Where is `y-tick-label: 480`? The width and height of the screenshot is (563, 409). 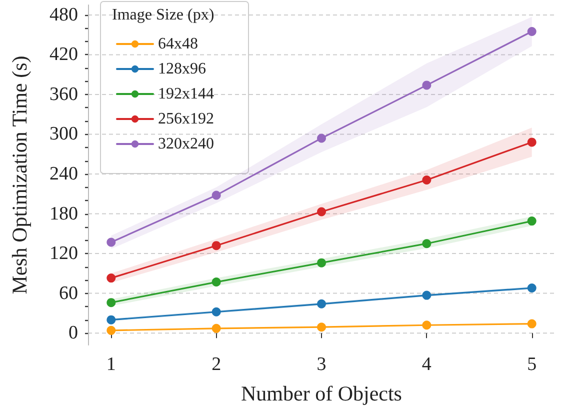
y-tick-label: 480 is located at coordinates (64, 15).